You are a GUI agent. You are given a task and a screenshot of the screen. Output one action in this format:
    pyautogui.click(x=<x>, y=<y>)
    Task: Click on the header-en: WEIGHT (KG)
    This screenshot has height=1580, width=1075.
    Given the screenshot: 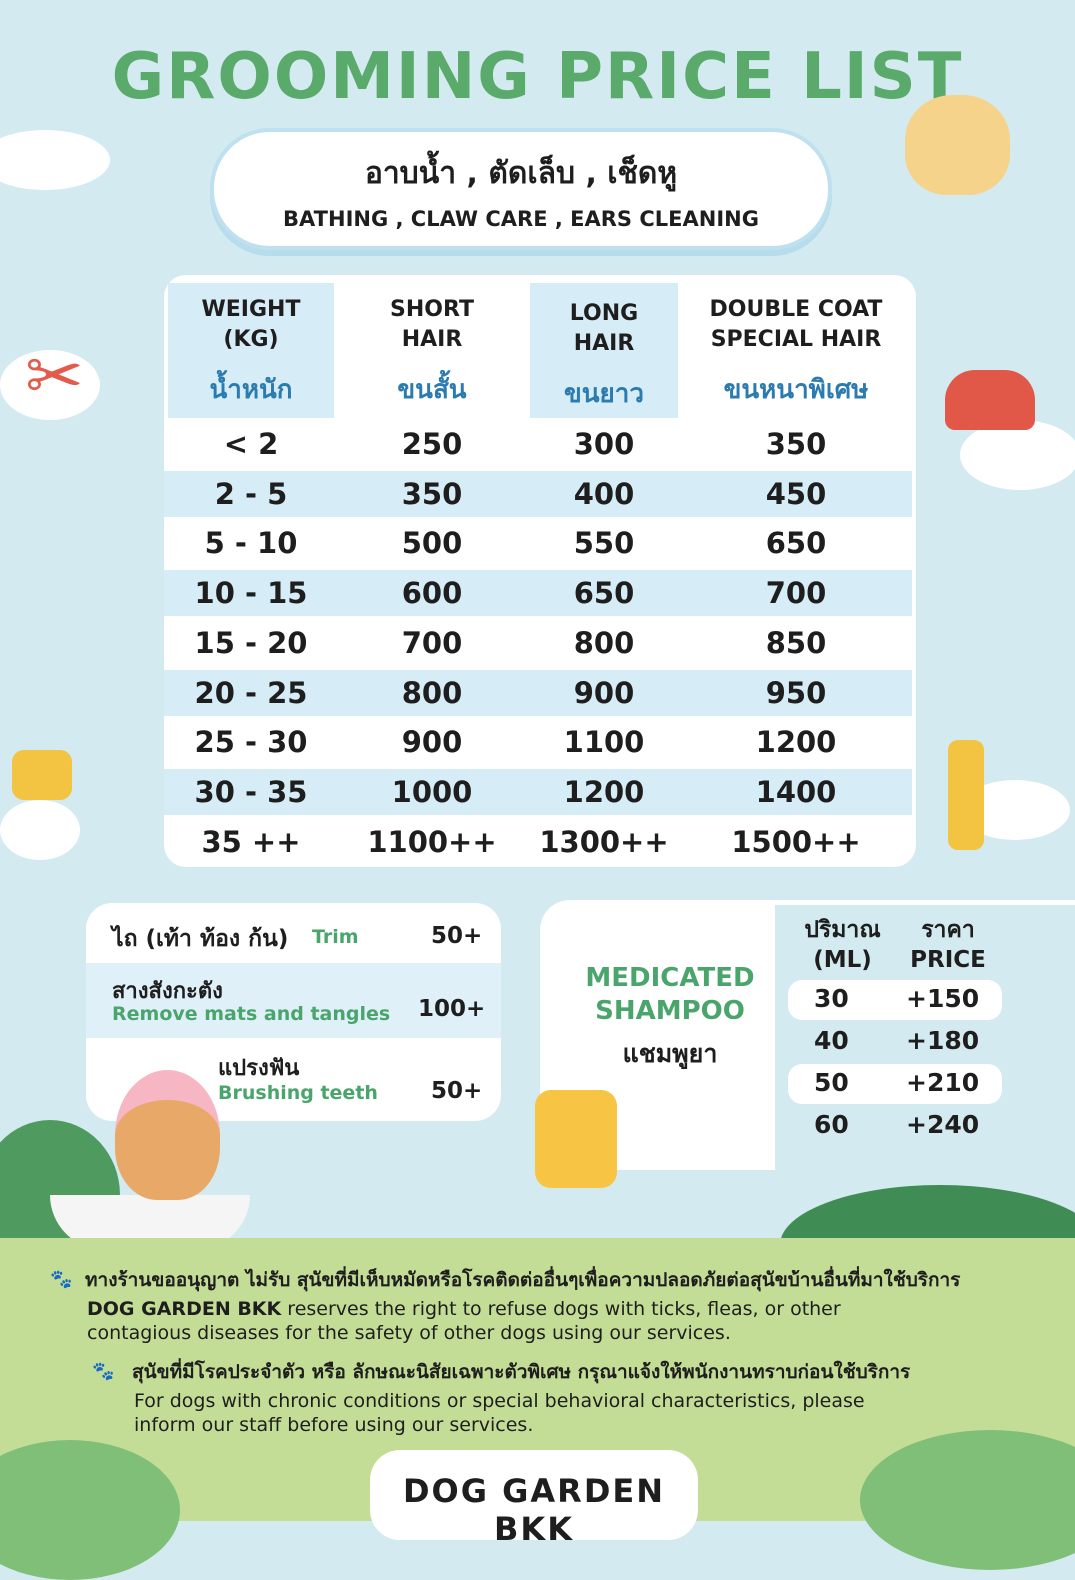 What is the action you would take?
    pyautogui.click(x=251, y=324)
    